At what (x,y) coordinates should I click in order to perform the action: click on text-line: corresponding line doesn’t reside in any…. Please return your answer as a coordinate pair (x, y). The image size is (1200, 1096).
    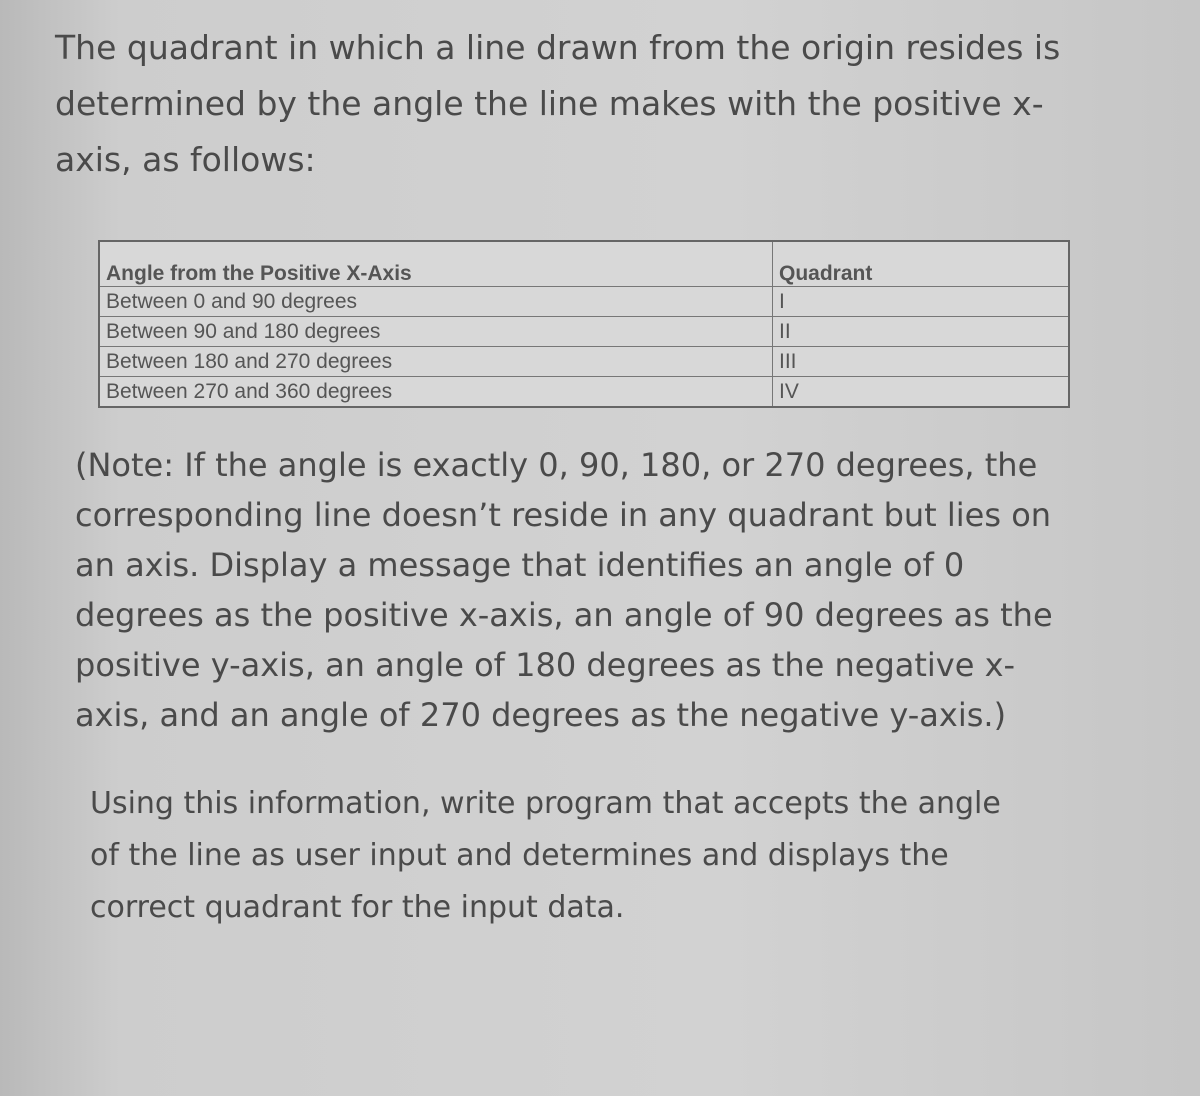
    Looking at the image, I should click on (563, 515).